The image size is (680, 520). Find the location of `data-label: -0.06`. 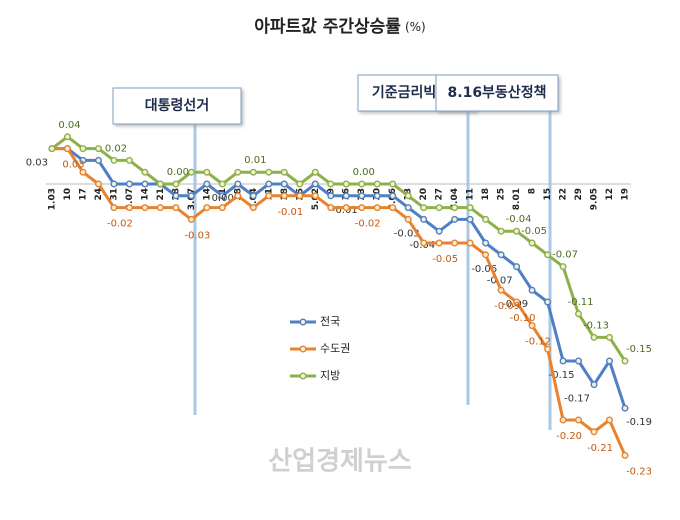

data-label: -0.06 is located at coordinates (484, 269).